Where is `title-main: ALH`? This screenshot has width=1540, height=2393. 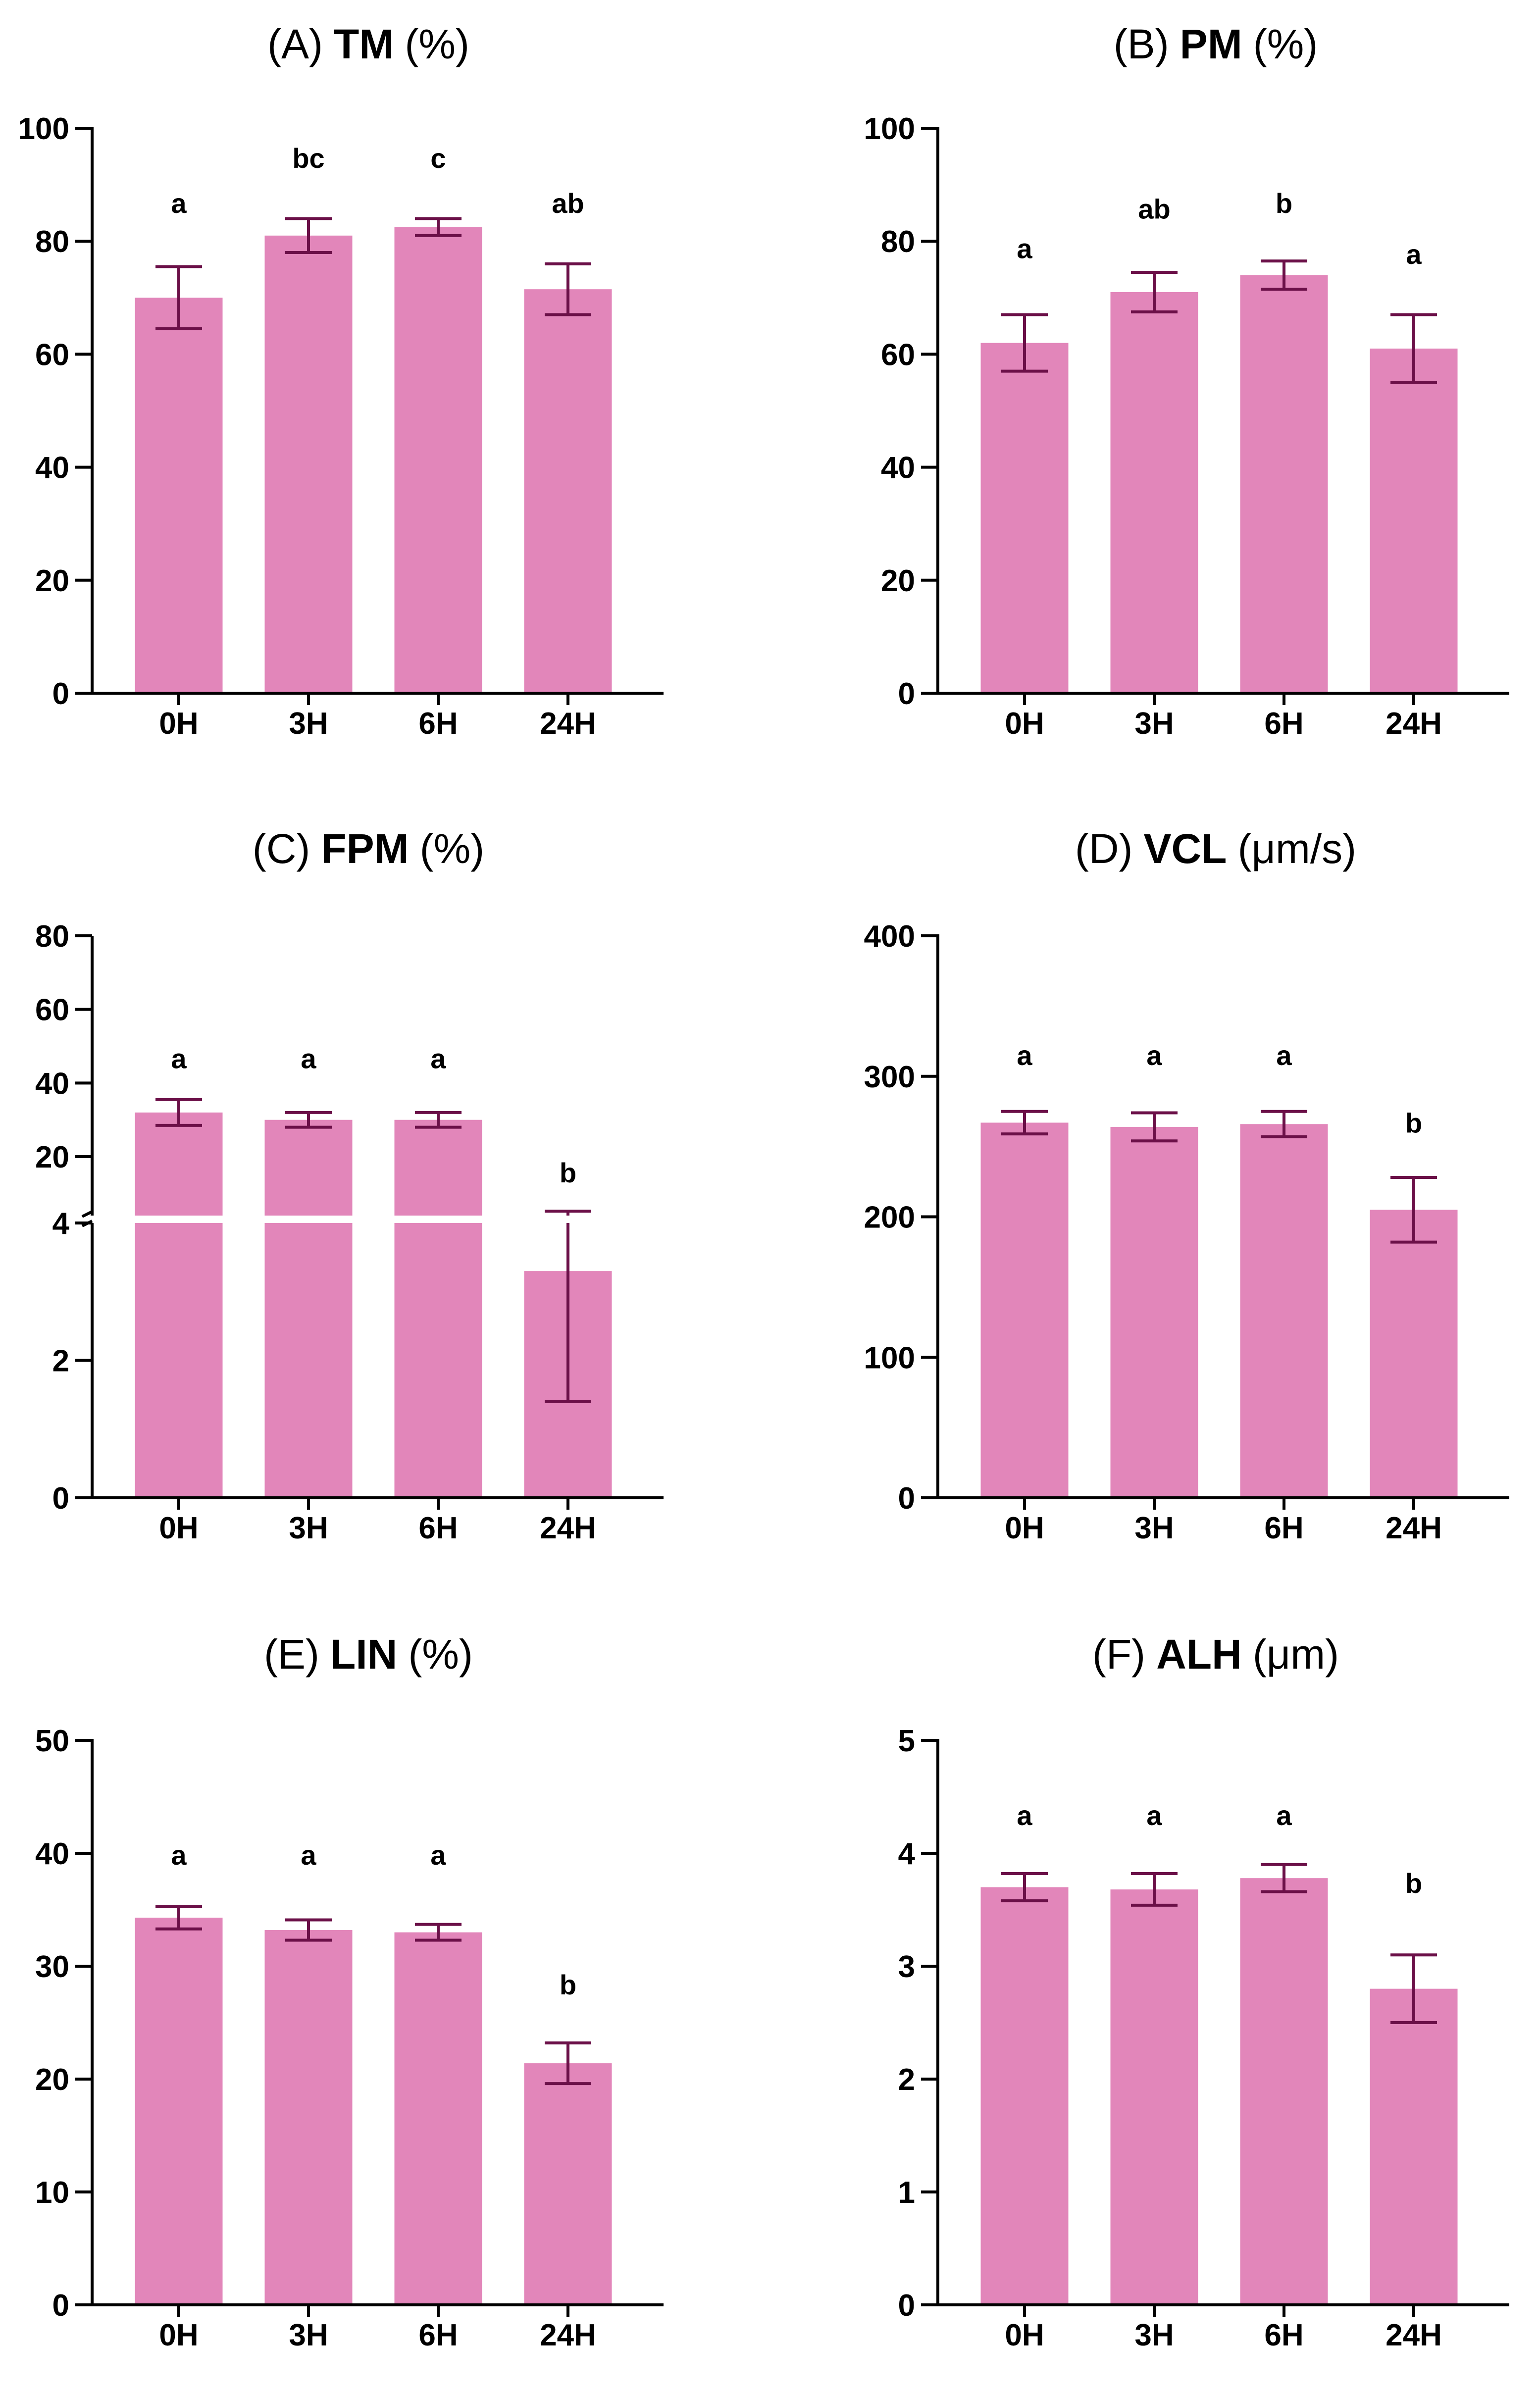
title-main: ALH is located at coordinates (1199, 1654).